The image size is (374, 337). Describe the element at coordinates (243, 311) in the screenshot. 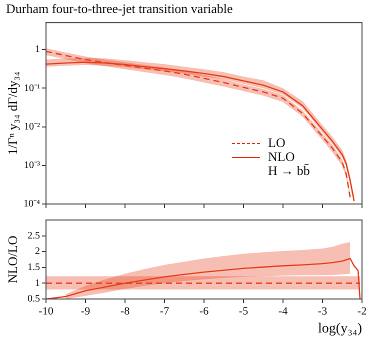

I see `x-tick-label: -5` at that location.